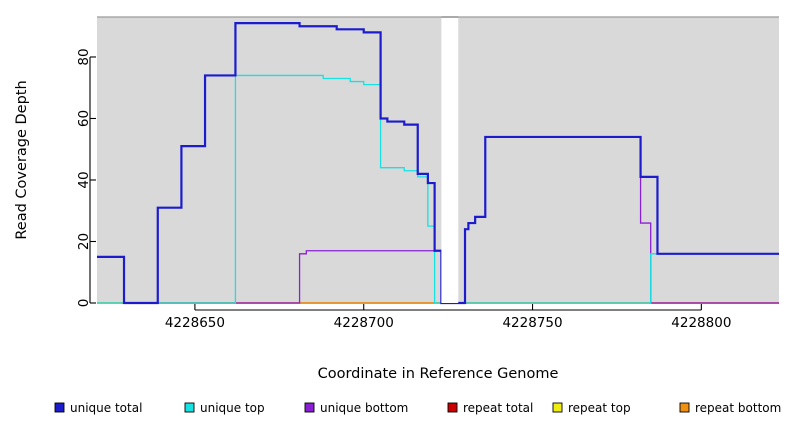 This screenshot has height=432, width=792. What do you see at coordinates (189, 407) in the screenshot?
I see `legend-swatch-unique-top` at bounding box center [189, 407].